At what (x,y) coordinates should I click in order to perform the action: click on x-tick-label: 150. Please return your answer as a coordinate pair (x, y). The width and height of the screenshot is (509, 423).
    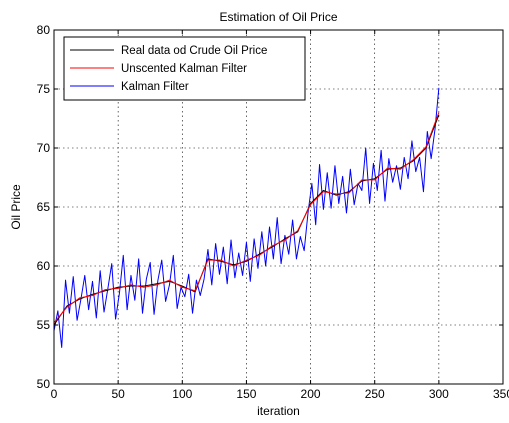
    Looking at the image, I should click on (246, 394).